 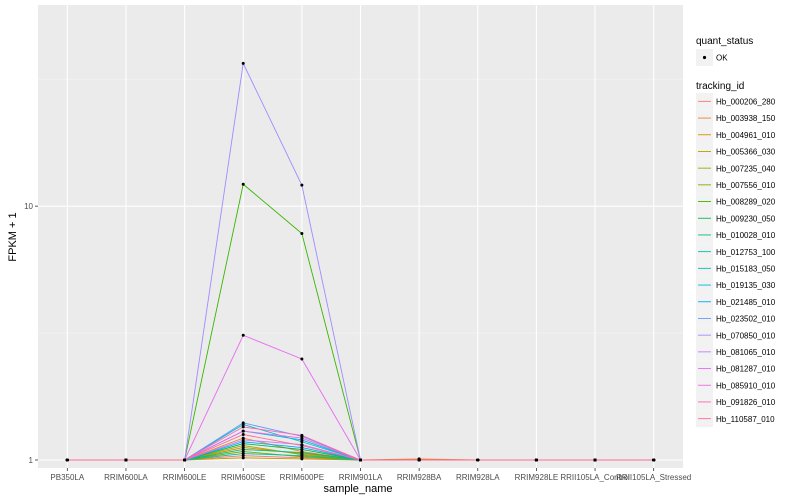 I want to click on x-tick-label: RRIM928LE, so click(x=537, y=477).